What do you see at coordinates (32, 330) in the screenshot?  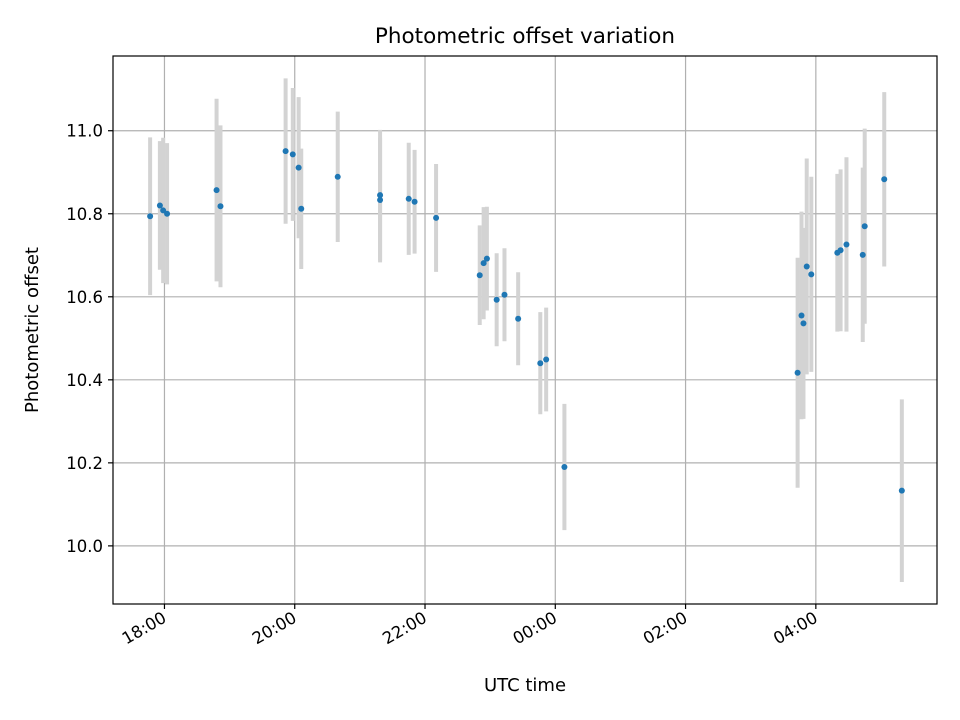 I see `y-axis-title: Photometric offset` at bounding box center [32, 330].